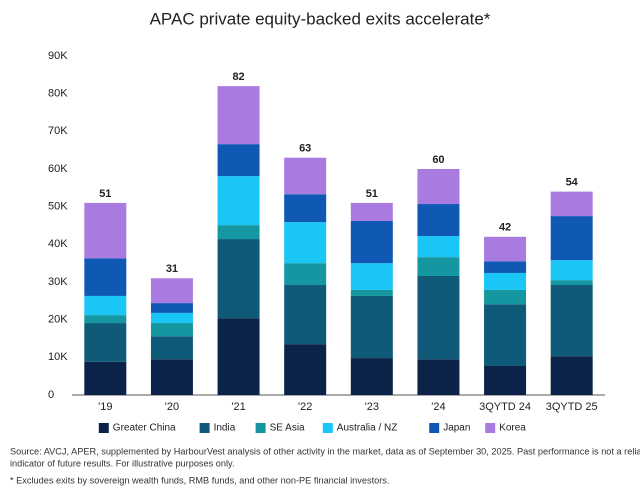 Image resolution: width=640 pixels, height=493 pixels. Describe the element at coordinates (438, 160) in the screenshot. I see `total-label: 60` at that location.